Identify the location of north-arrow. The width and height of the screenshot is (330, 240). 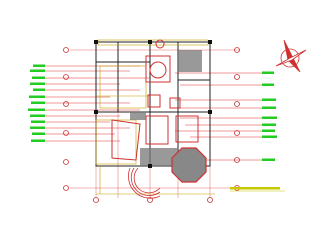
(291, 56).